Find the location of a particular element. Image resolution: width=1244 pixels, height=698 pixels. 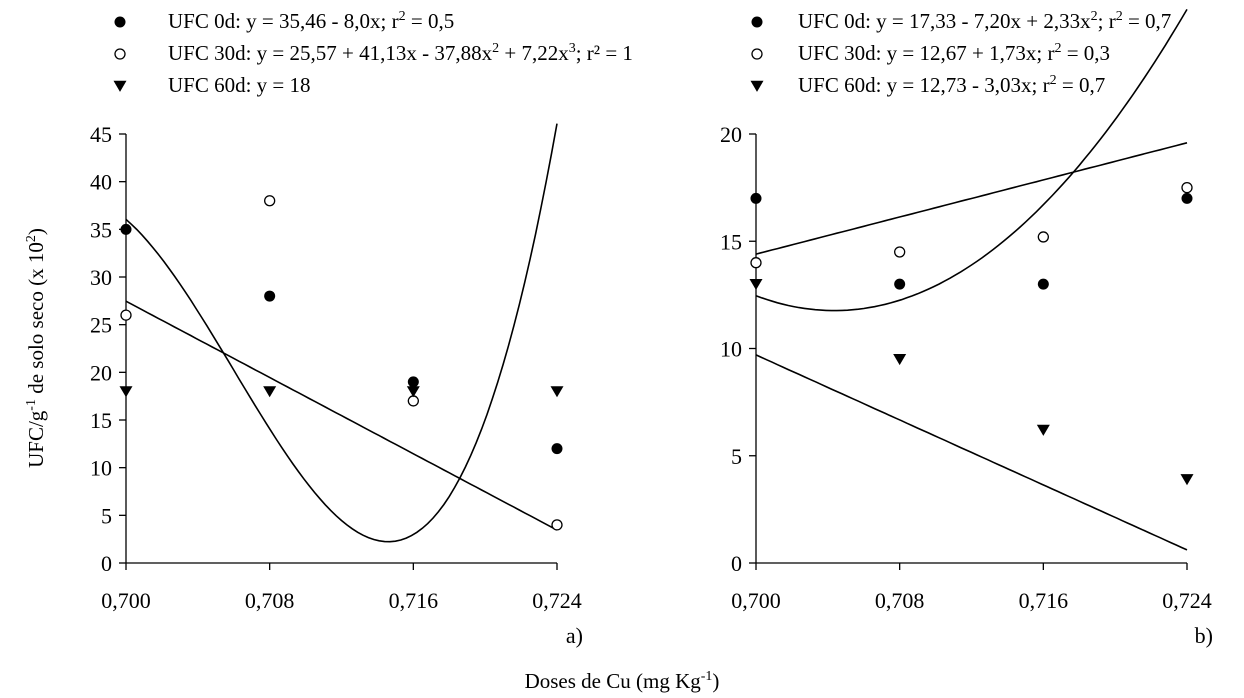

x-axis-label: Doses de Cu (mg Kg-1) is located at coordinates (622, 681).